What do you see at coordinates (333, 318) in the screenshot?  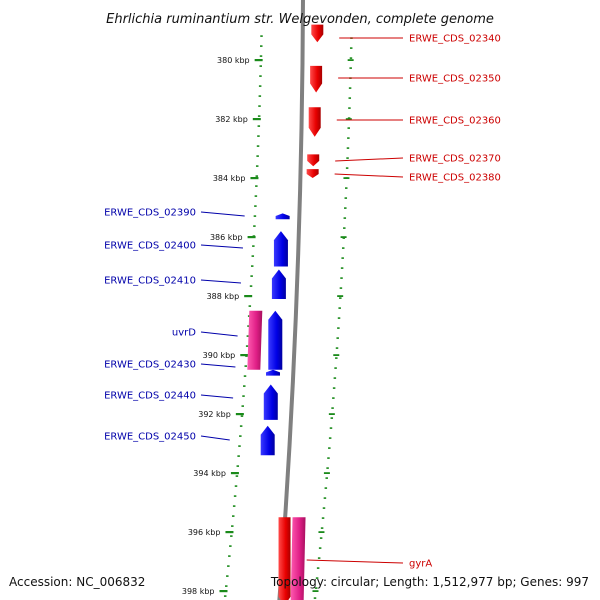 I see `outer-tick-ring` at bounding box center [333, 318].